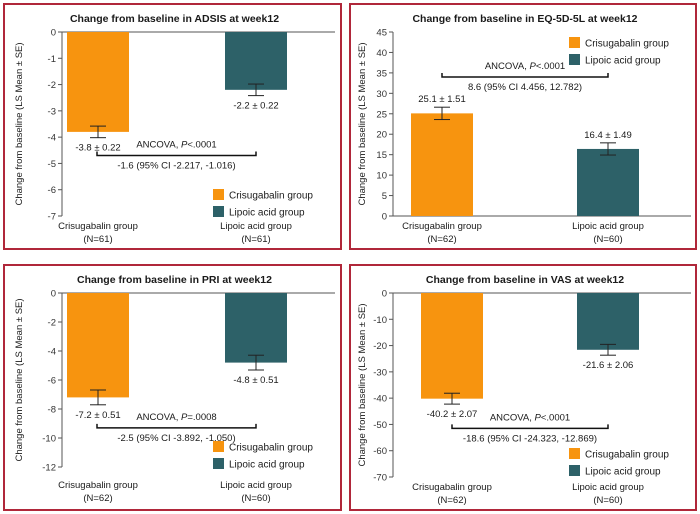  Describe the element at coordinates (381, 114) in the screenshot. I see `y-tick-label: 25` at that location.